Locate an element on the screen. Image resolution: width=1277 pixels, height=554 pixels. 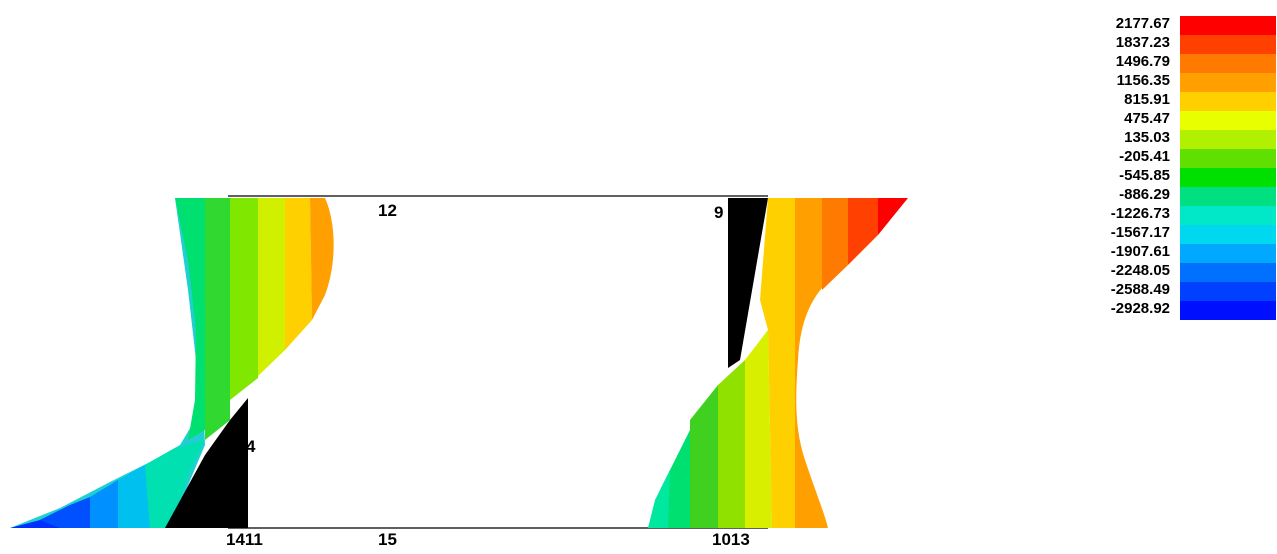
legend-row: 2177.67 is located at coordinates (1173, 24).